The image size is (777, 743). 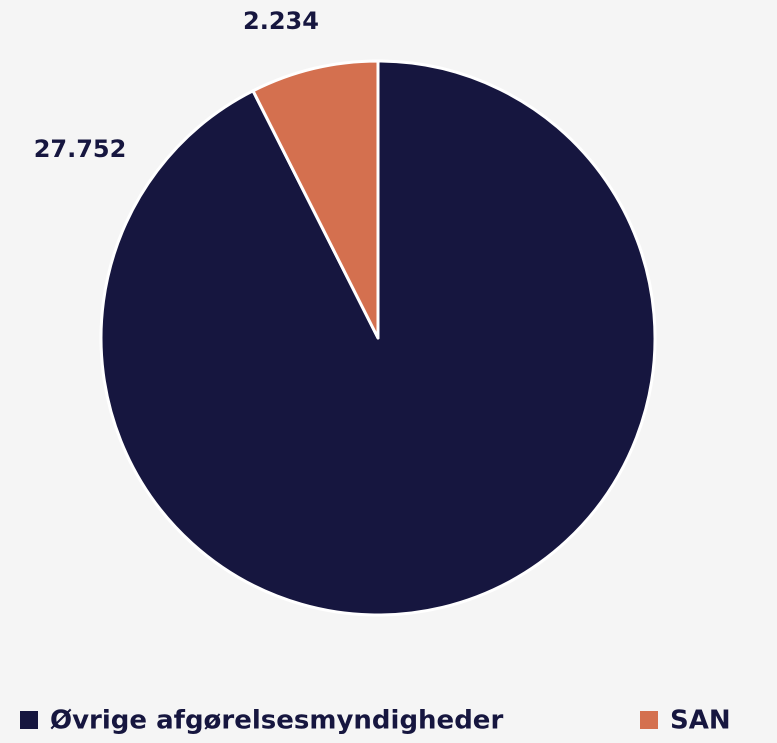 I want to click on legend-label: Øvrige afgørelsesmyndigheder, so click(x=276, y=721).